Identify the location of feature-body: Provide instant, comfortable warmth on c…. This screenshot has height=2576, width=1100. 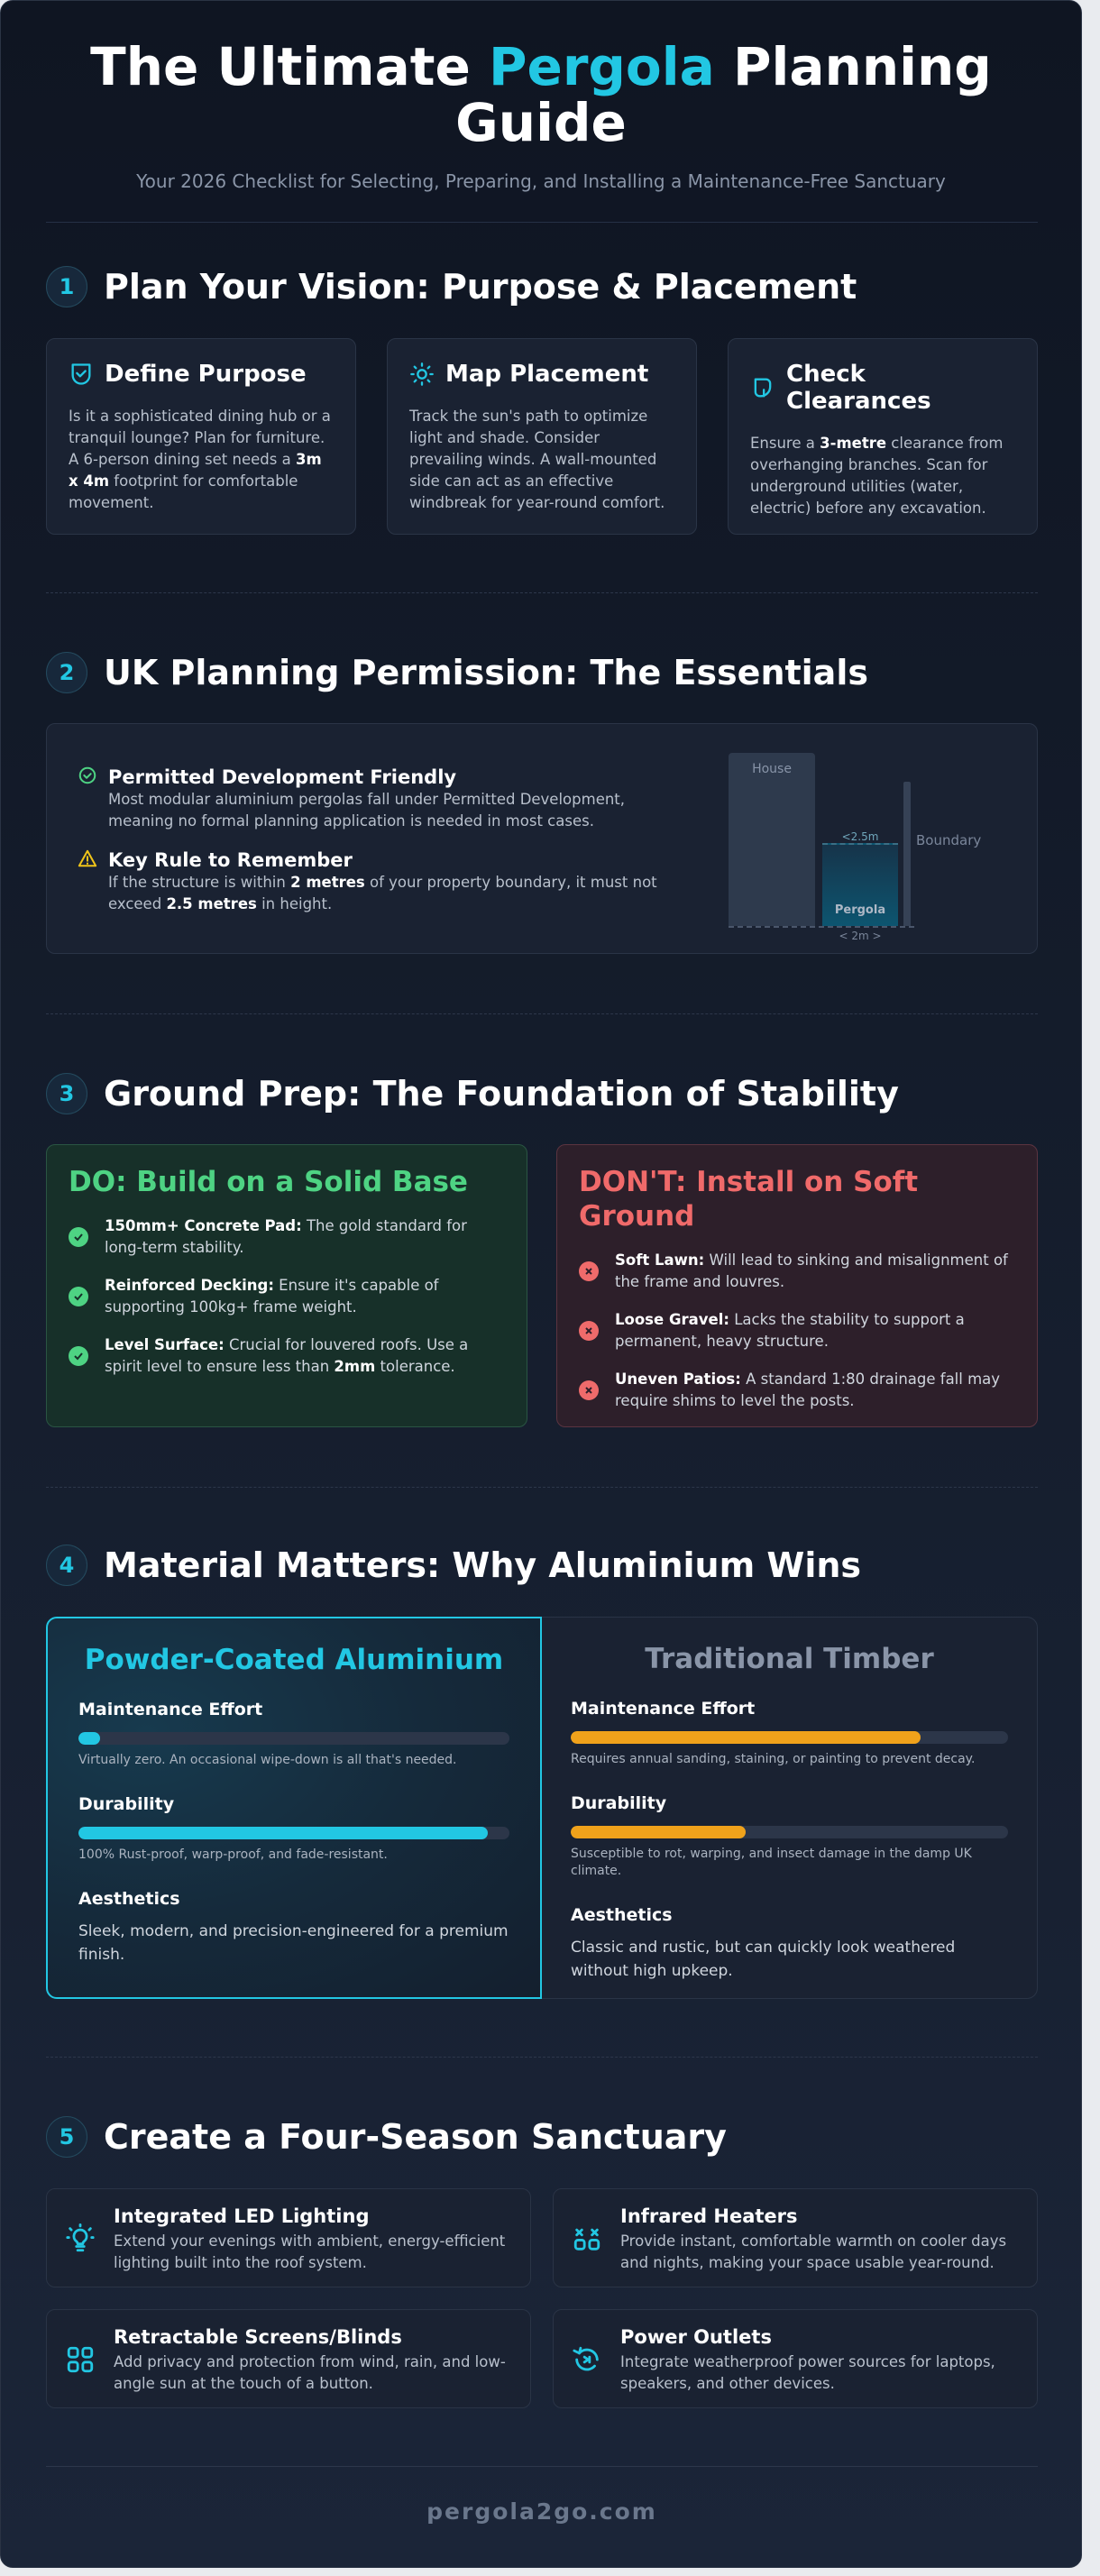
(813, 2251).